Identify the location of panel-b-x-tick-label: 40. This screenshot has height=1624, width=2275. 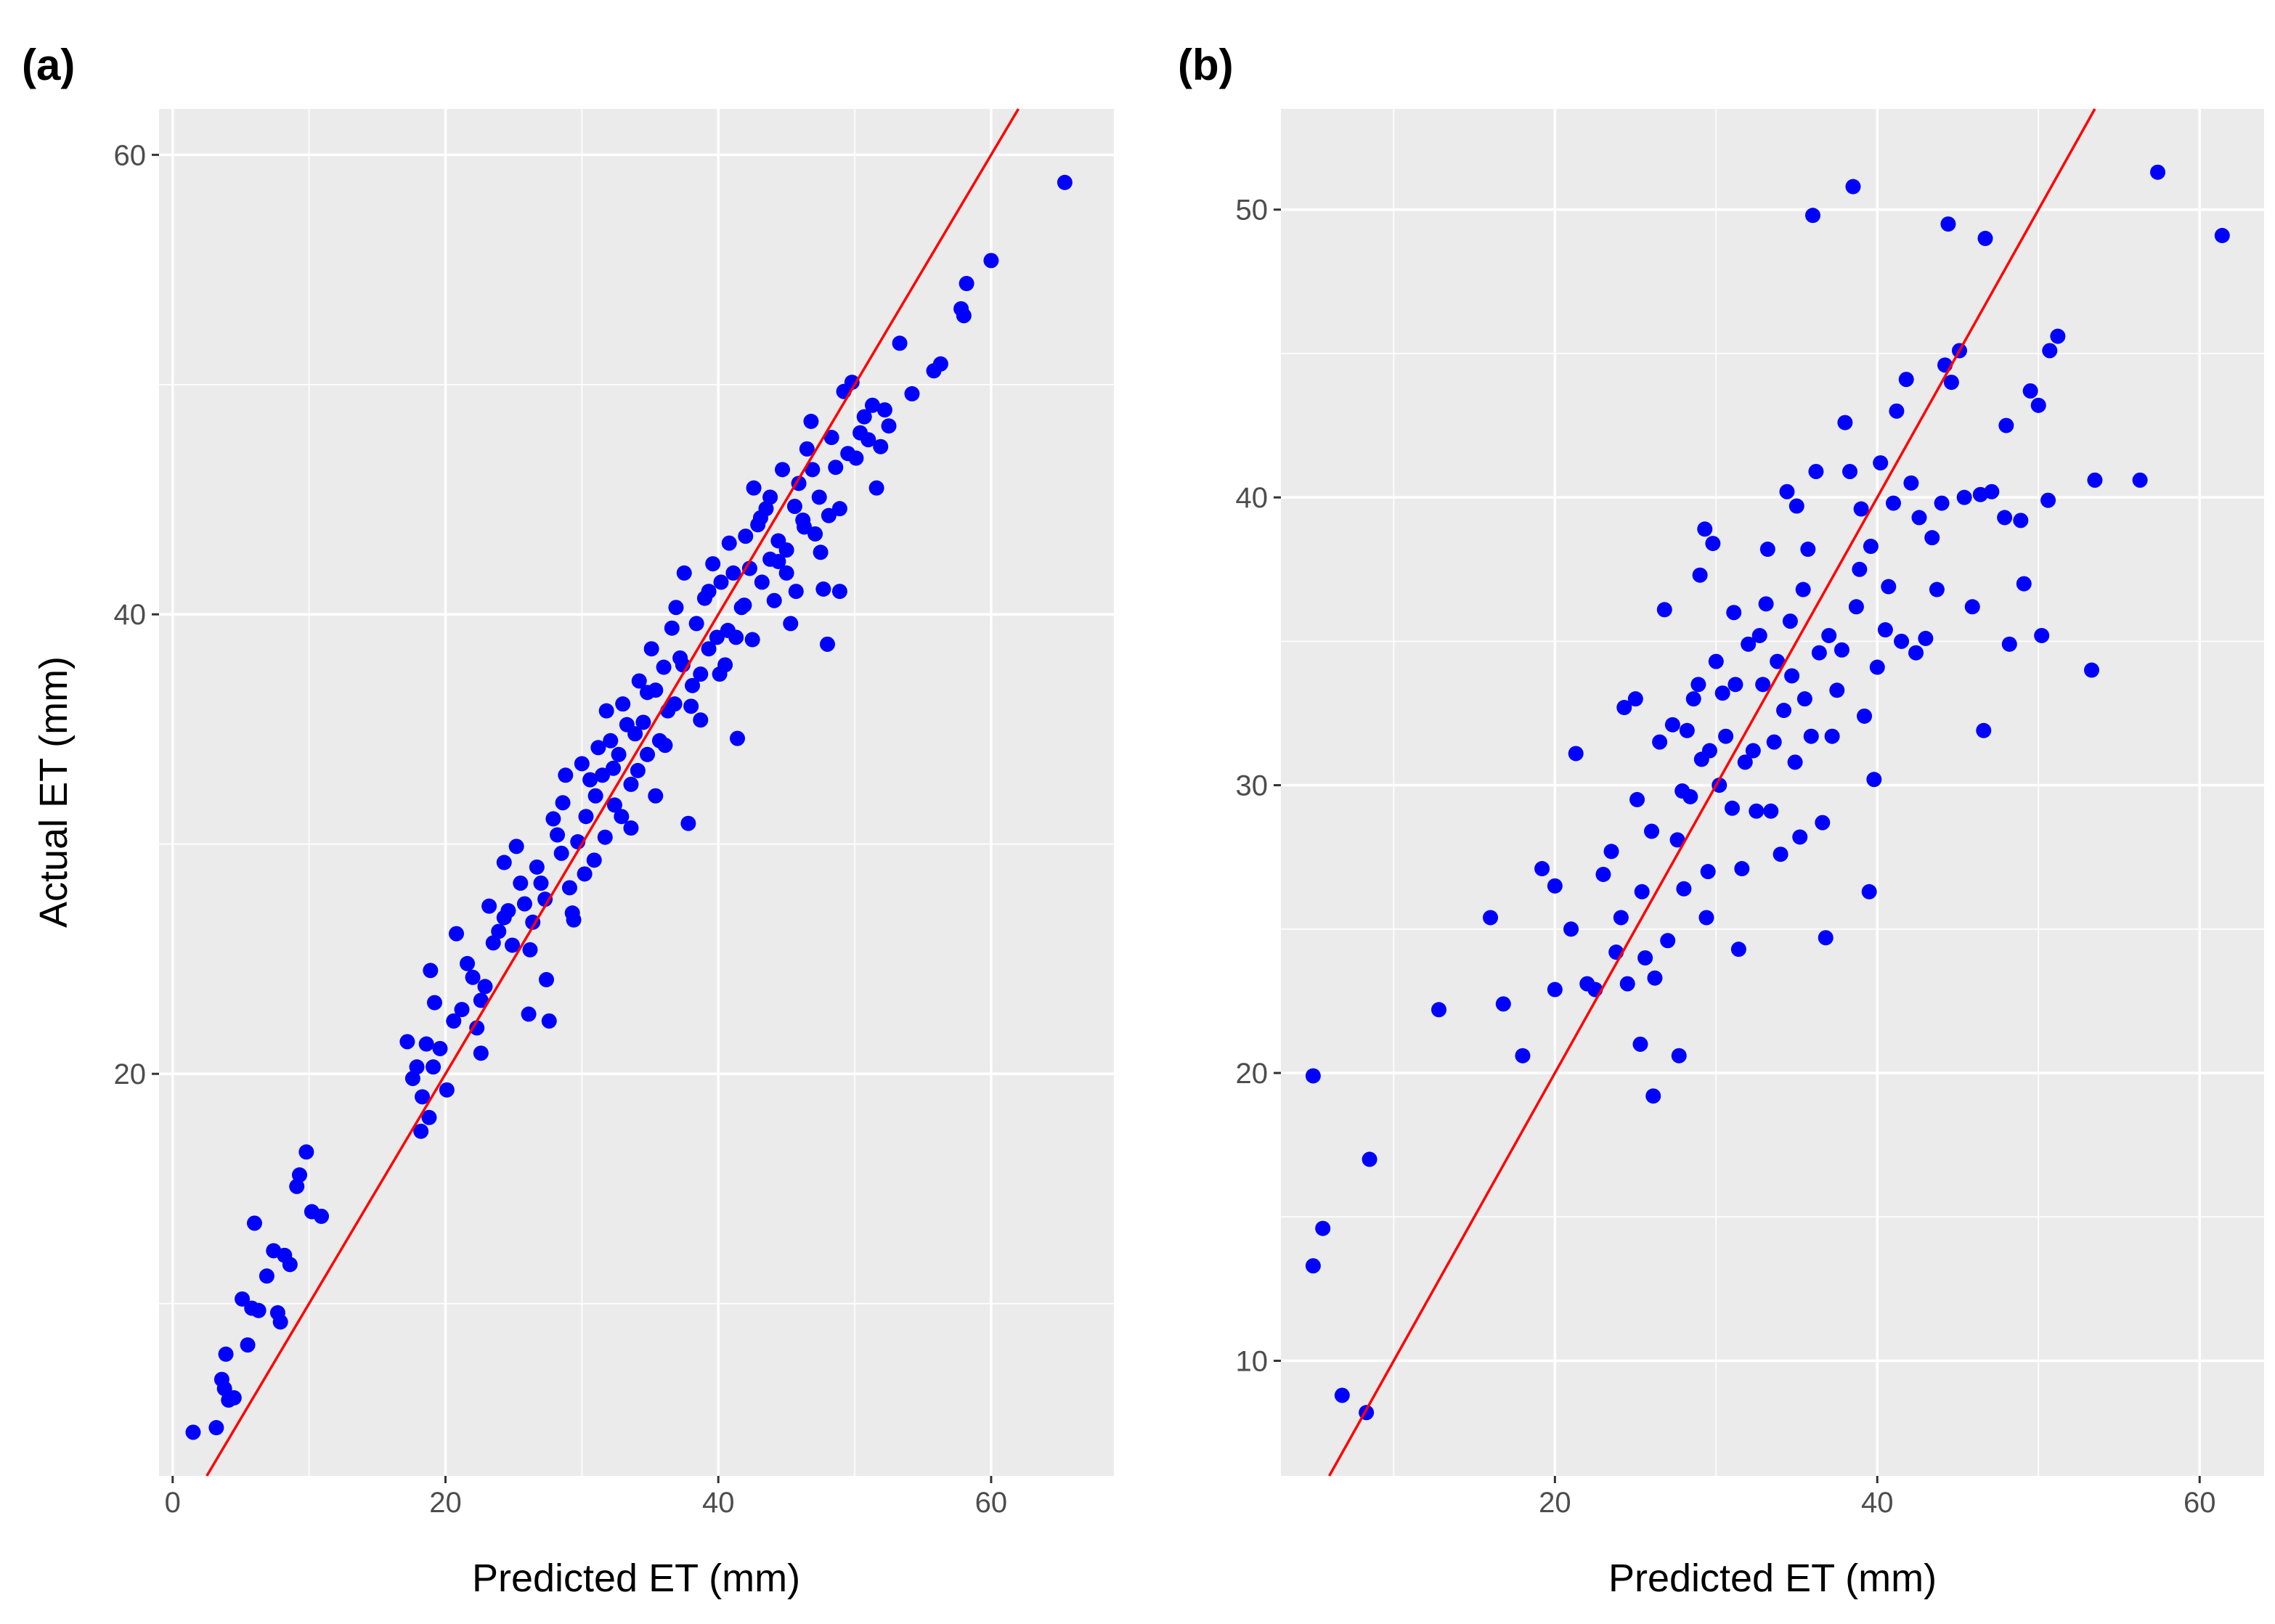
(1877, 1503).